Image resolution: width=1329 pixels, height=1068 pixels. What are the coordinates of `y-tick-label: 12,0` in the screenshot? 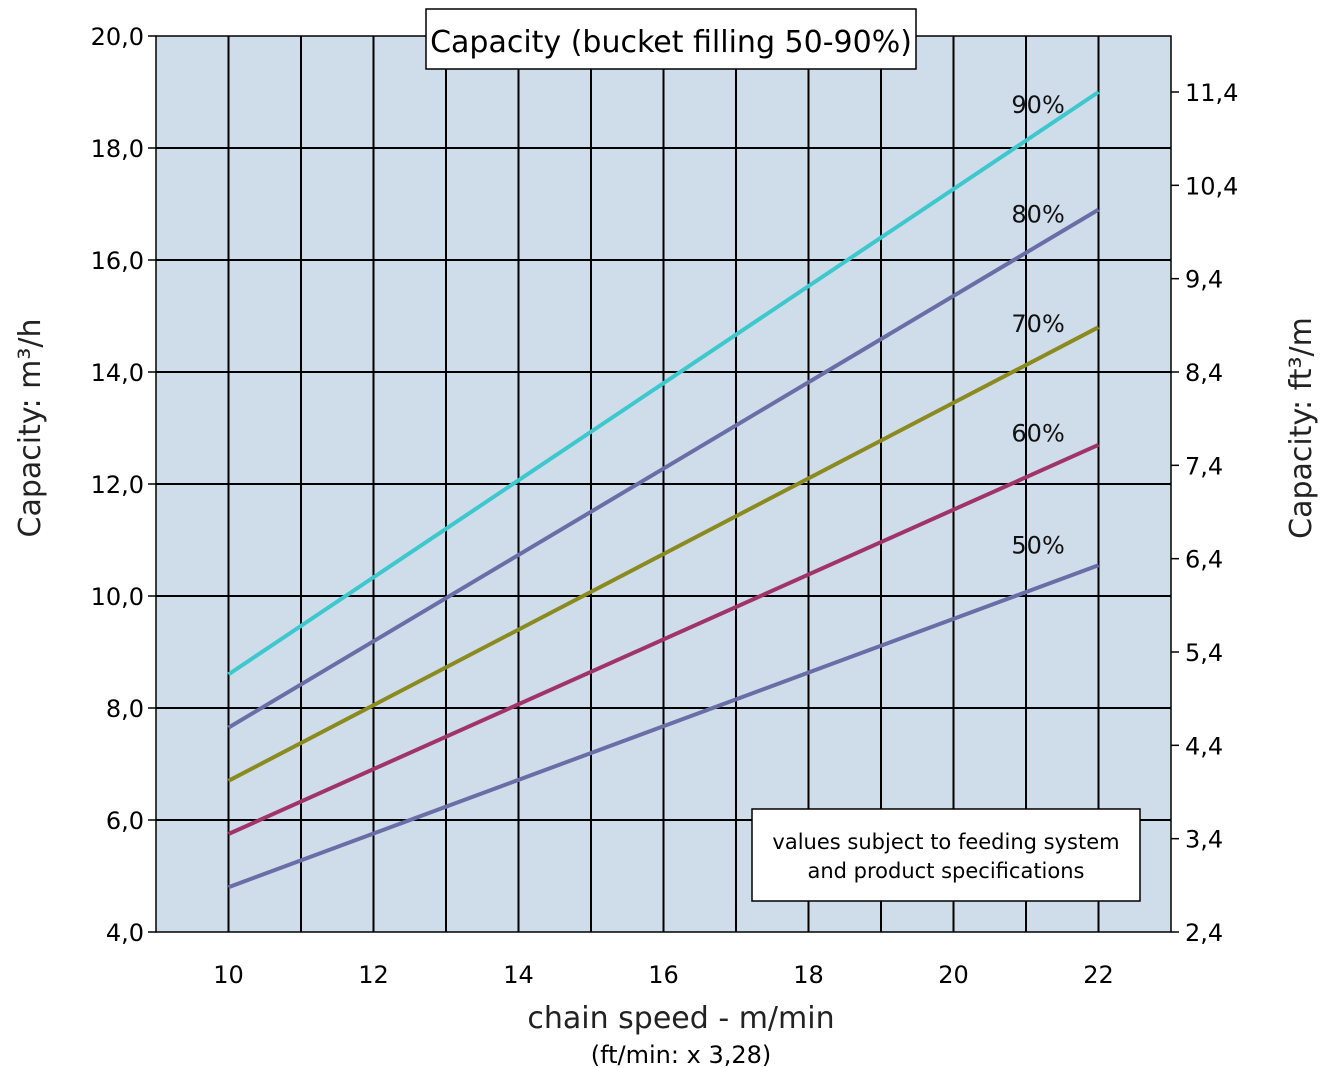 It's located at (117, 485).